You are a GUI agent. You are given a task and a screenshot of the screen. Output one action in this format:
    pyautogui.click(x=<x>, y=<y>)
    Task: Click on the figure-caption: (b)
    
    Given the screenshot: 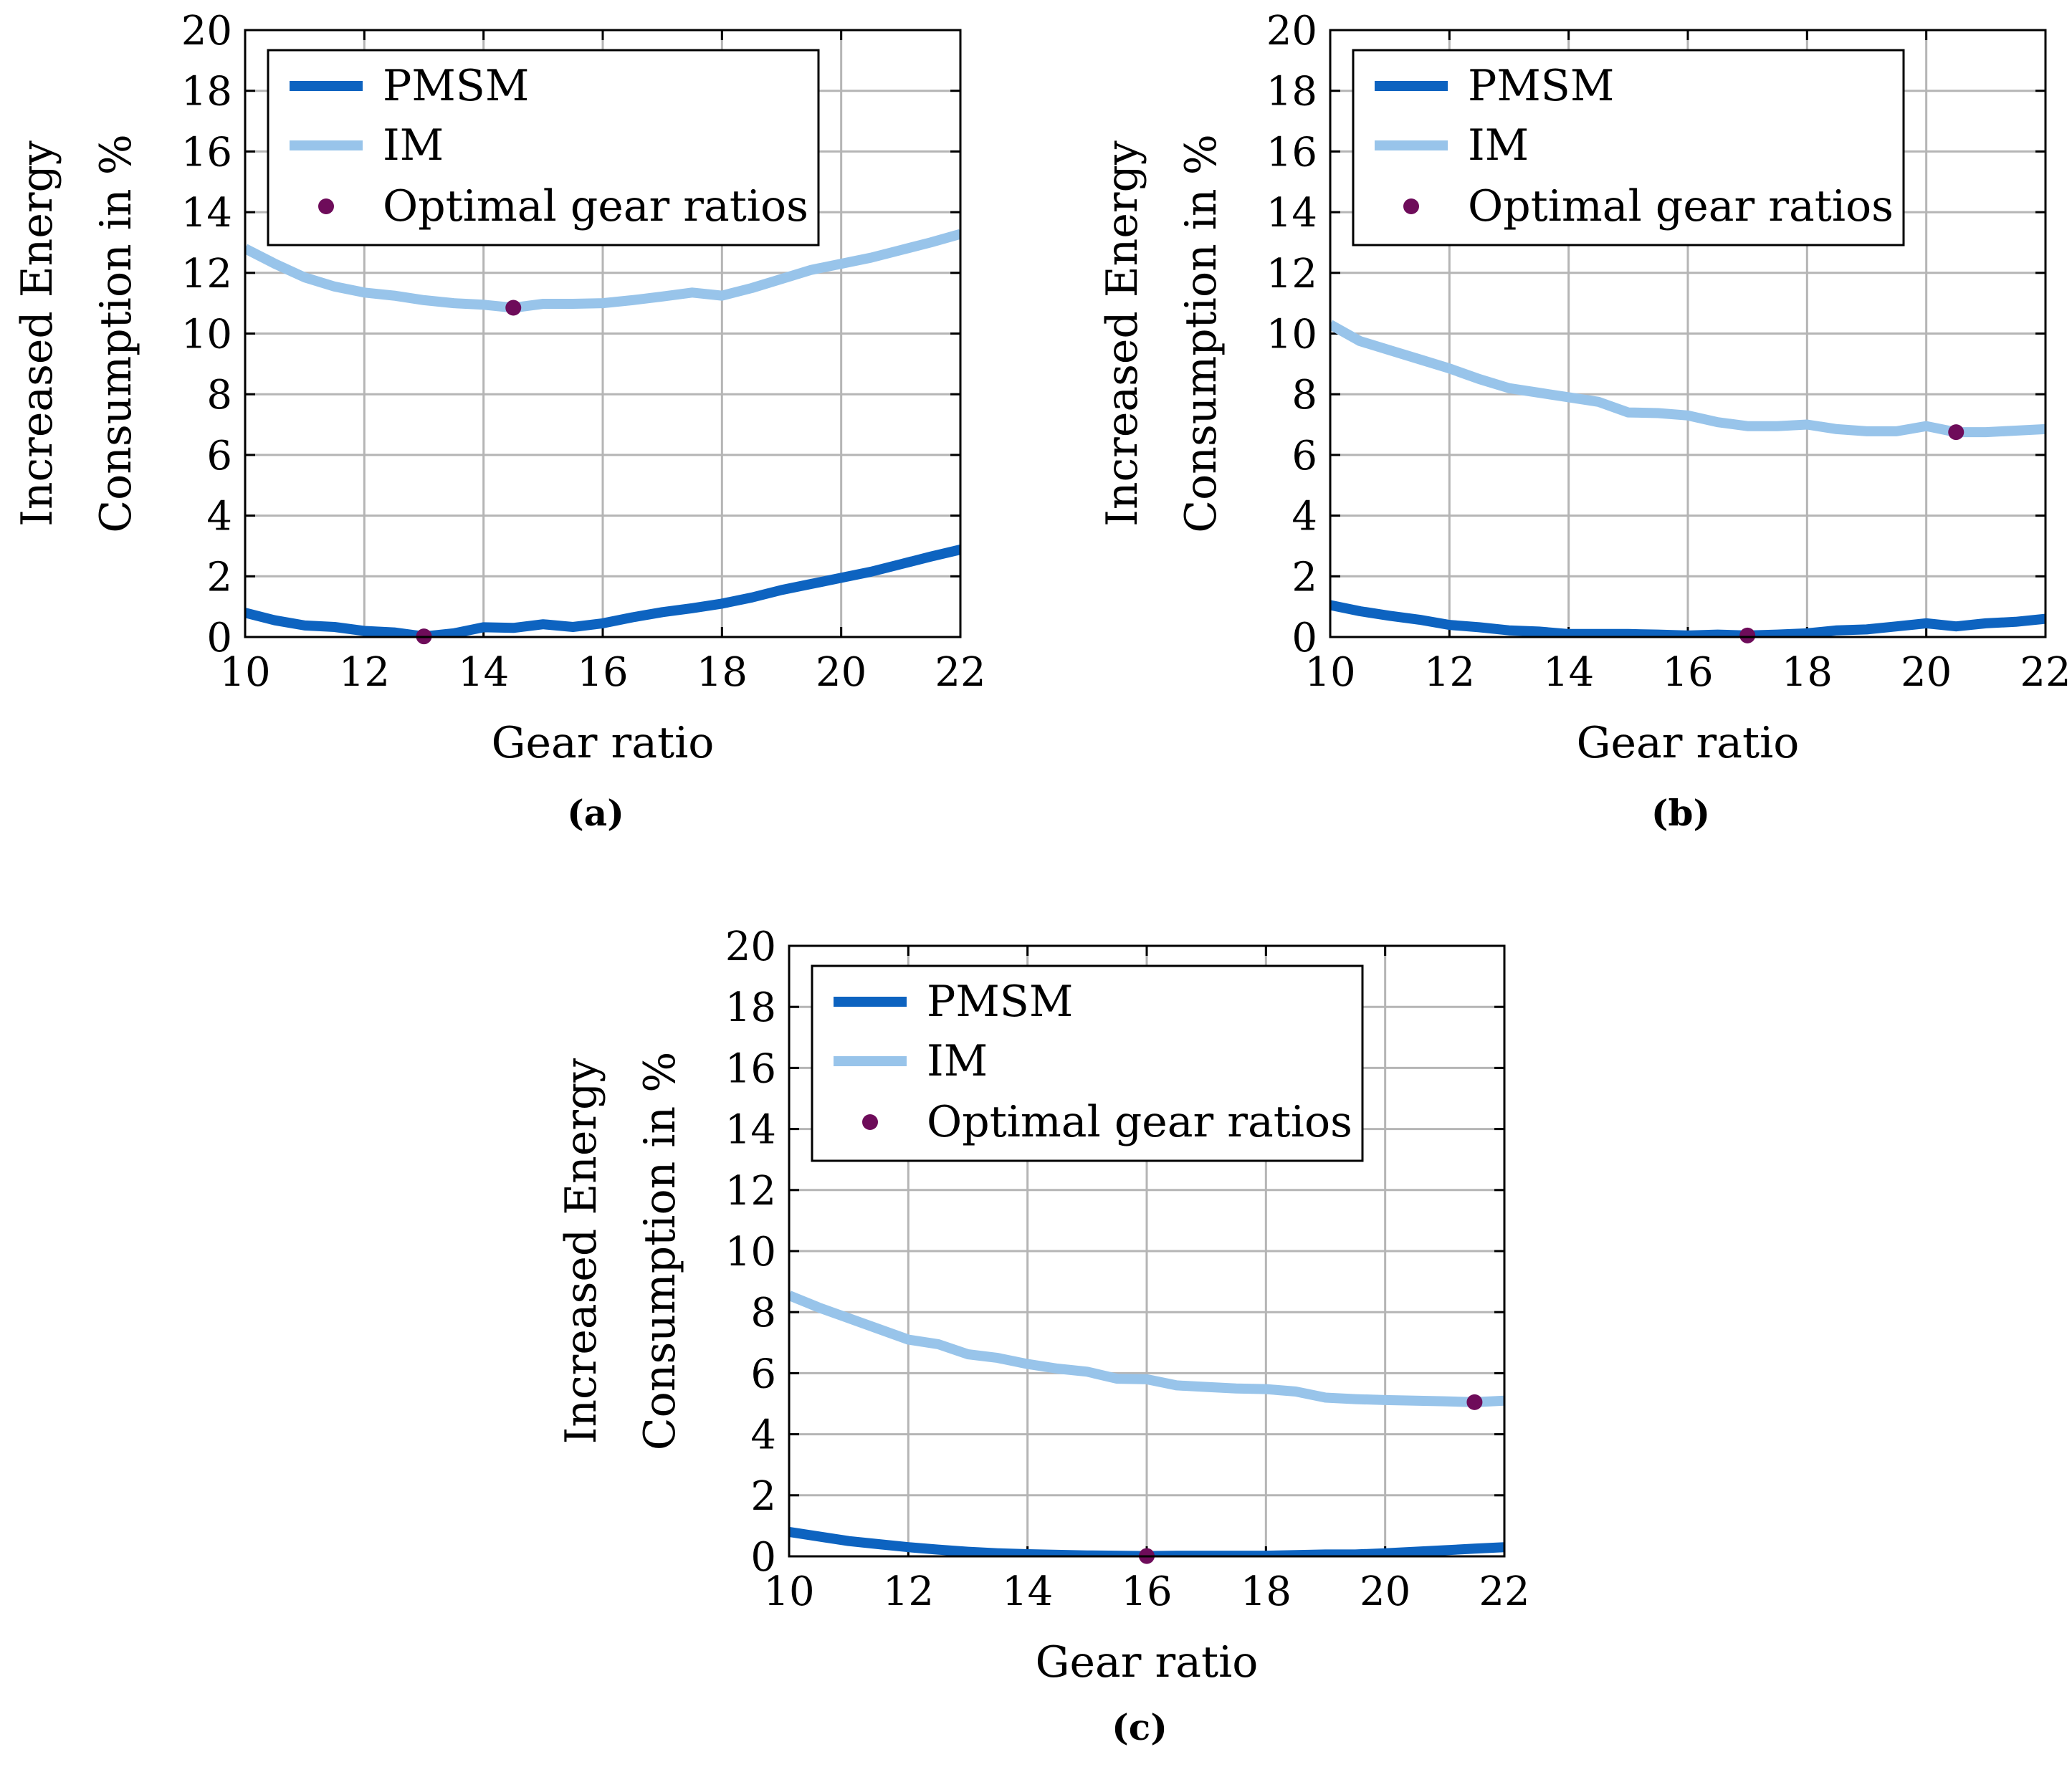 What is the action you would take?
    pyautogui.click(x=1680, y=813)
    